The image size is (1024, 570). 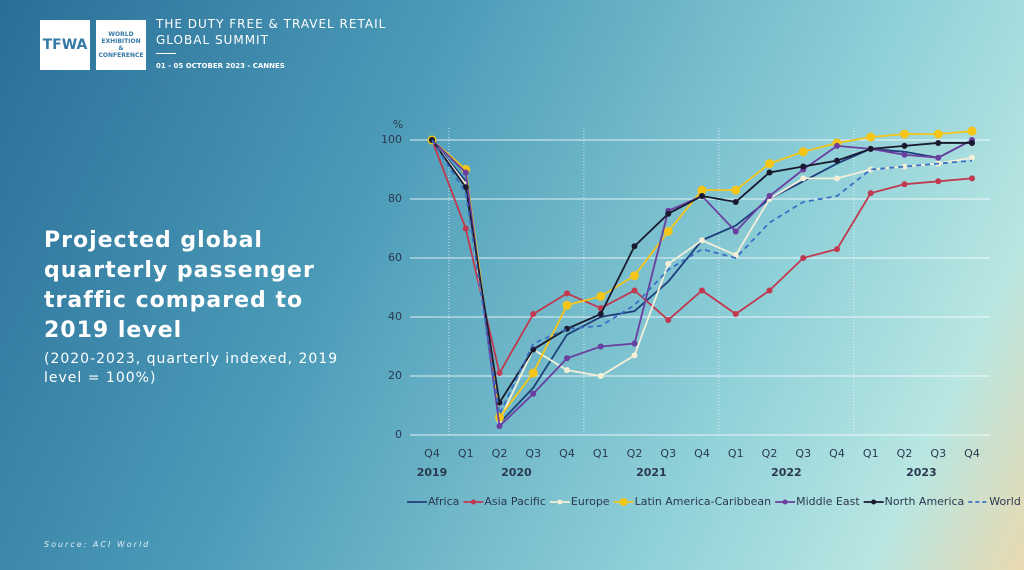 What do you see at coordinates (828, 501) in the screenshot?
I see `legend-label: Middle East` at bounding box center [828, 501].